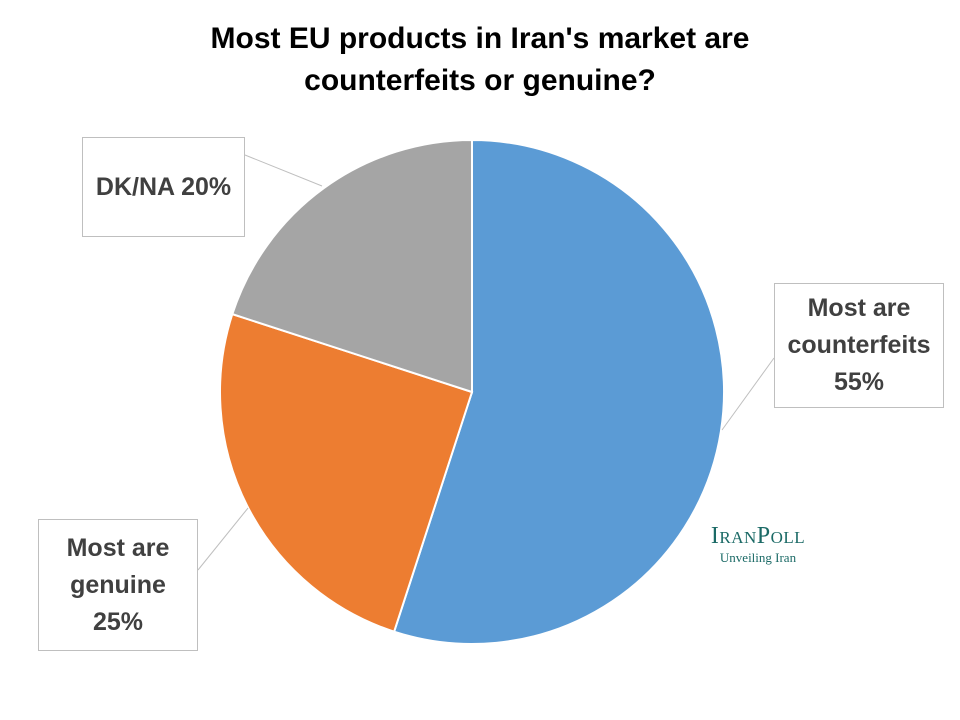  What do you see at coordinates (859, 382) in the screenshot?
I see `data-label-line: 55%` at bounding box center [859, 382].